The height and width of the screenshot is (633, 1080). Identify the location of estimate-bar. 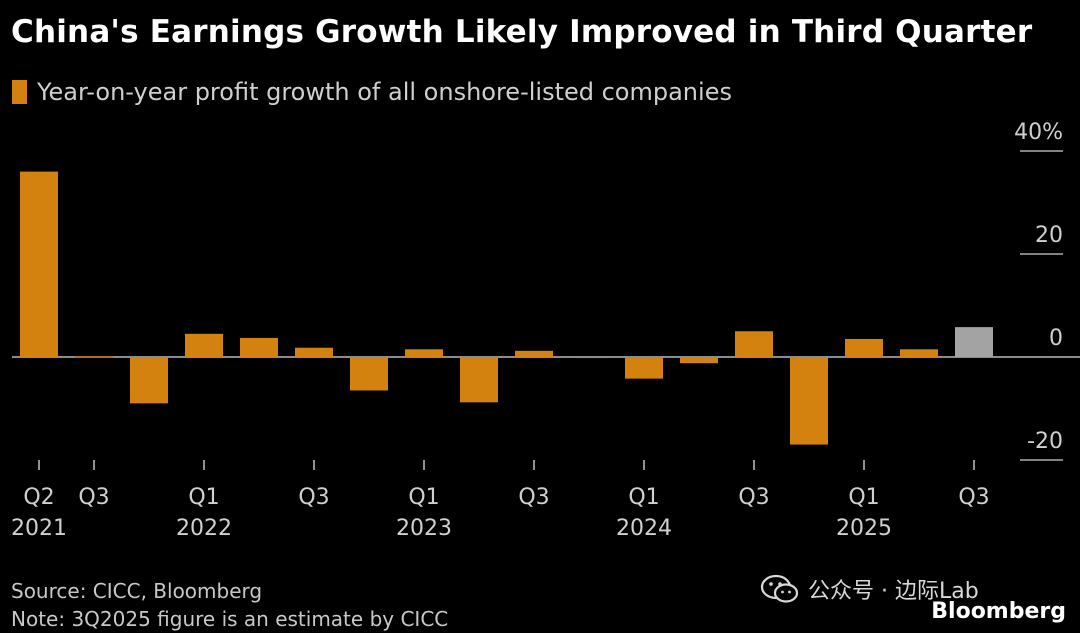
(974, 342).